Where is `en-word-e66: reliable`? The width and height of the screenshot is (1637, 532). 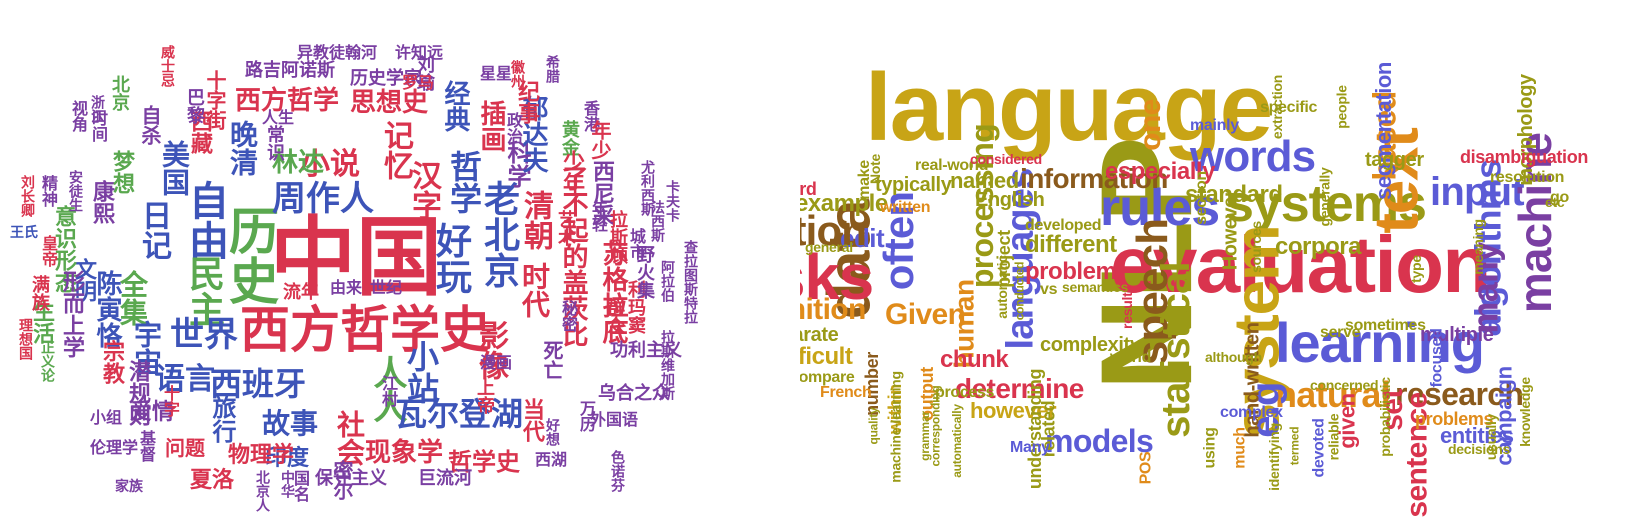 en-word-e66: reliable is located at coordinates (1333, 437).